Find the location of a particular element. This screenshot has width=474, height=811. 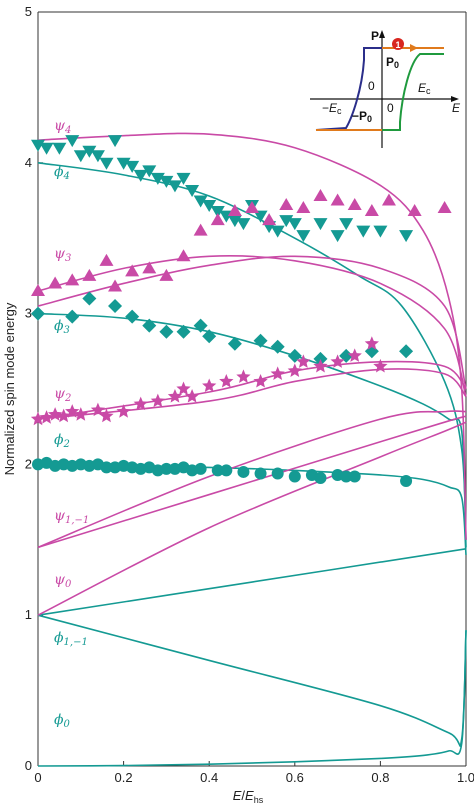

label-psi-1m1: ψ1,−1 is located at coordinates (71, 517).